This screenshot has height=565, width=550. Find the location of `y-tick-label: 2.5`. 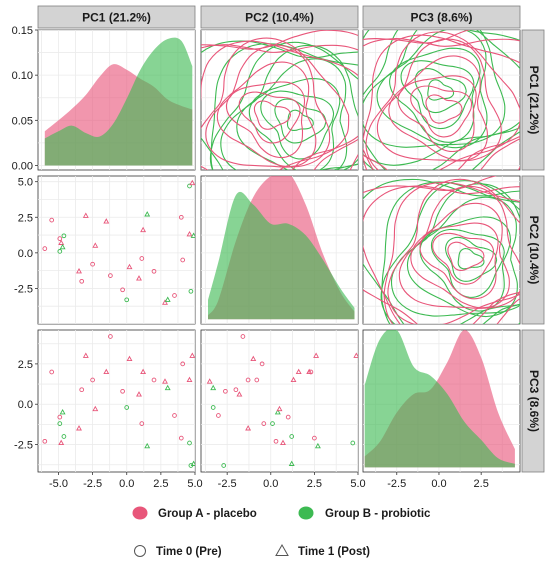

y-tick-label: 2.5 is located at coordinates (25, 365).